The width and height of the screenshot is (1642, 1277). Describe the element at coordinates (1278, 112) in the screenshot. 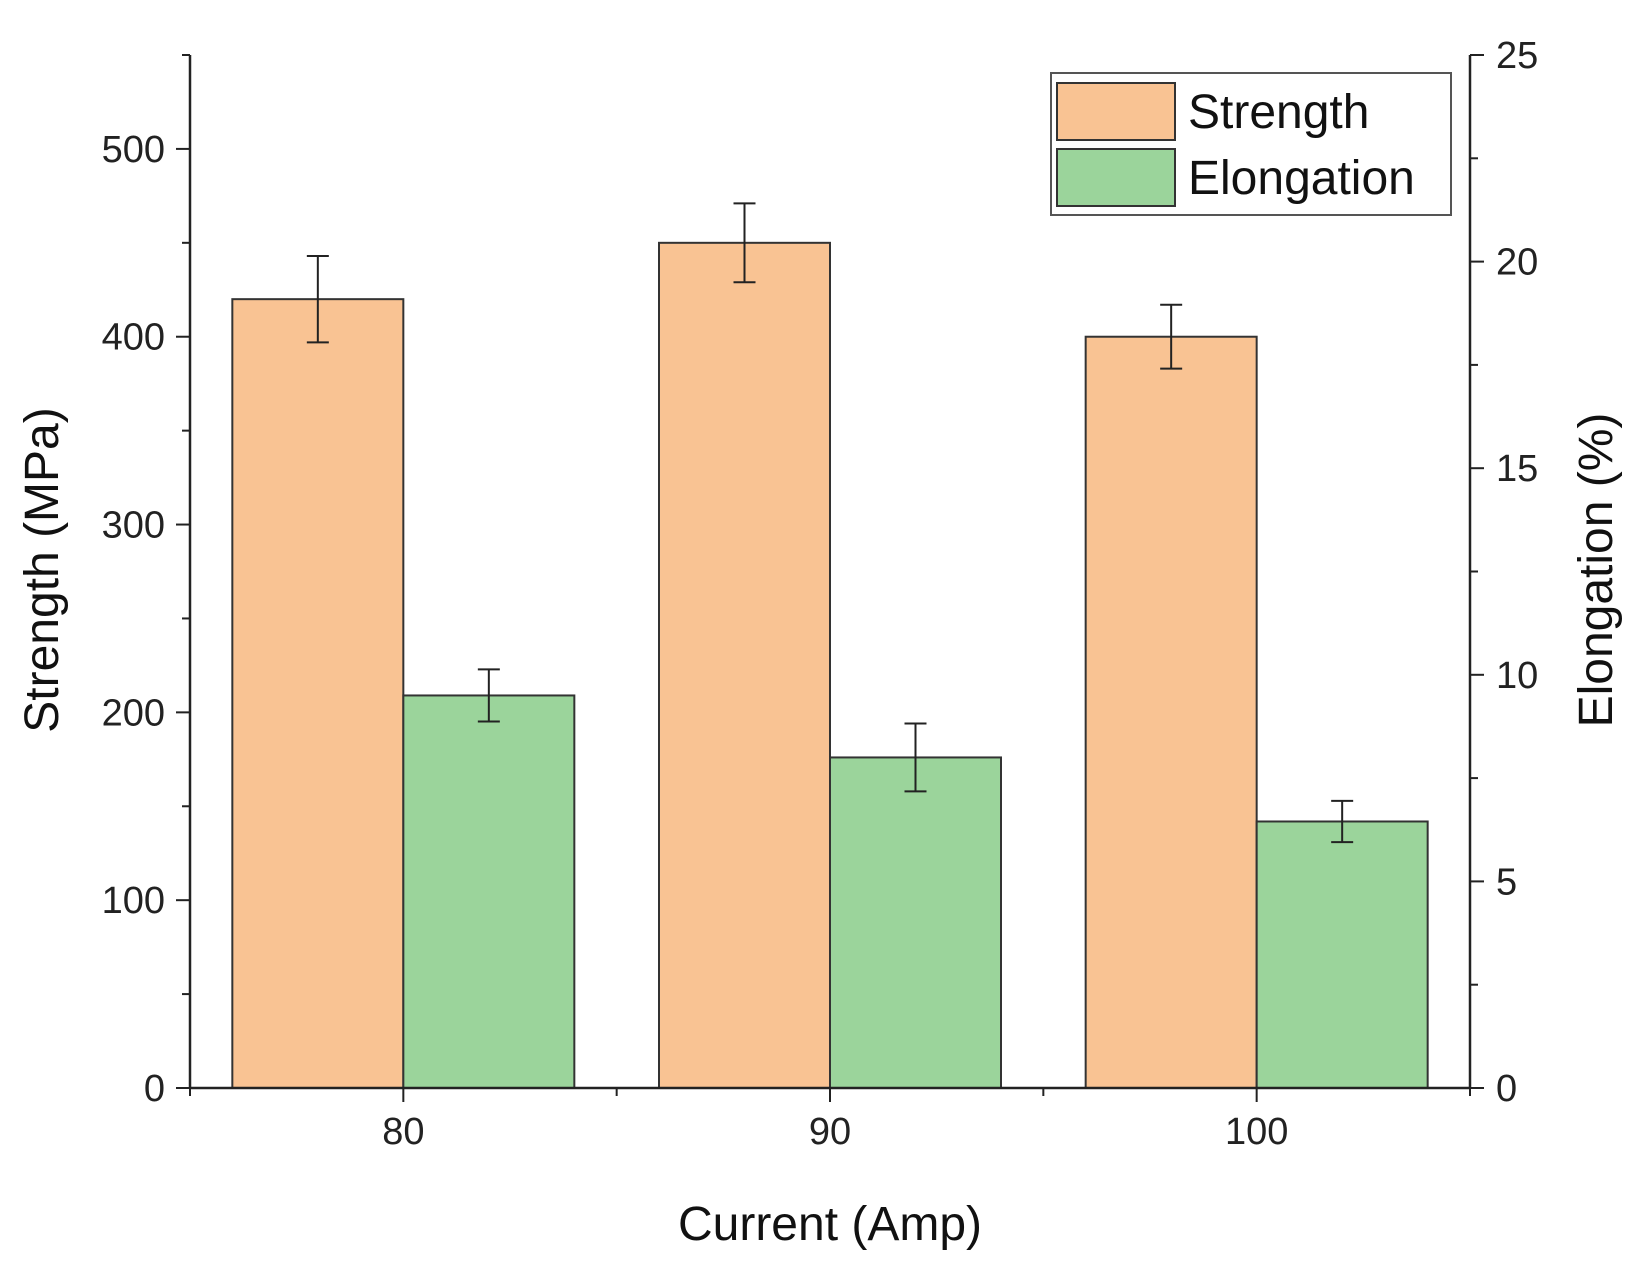

I see `legend-label-strength: Strength` at that location.